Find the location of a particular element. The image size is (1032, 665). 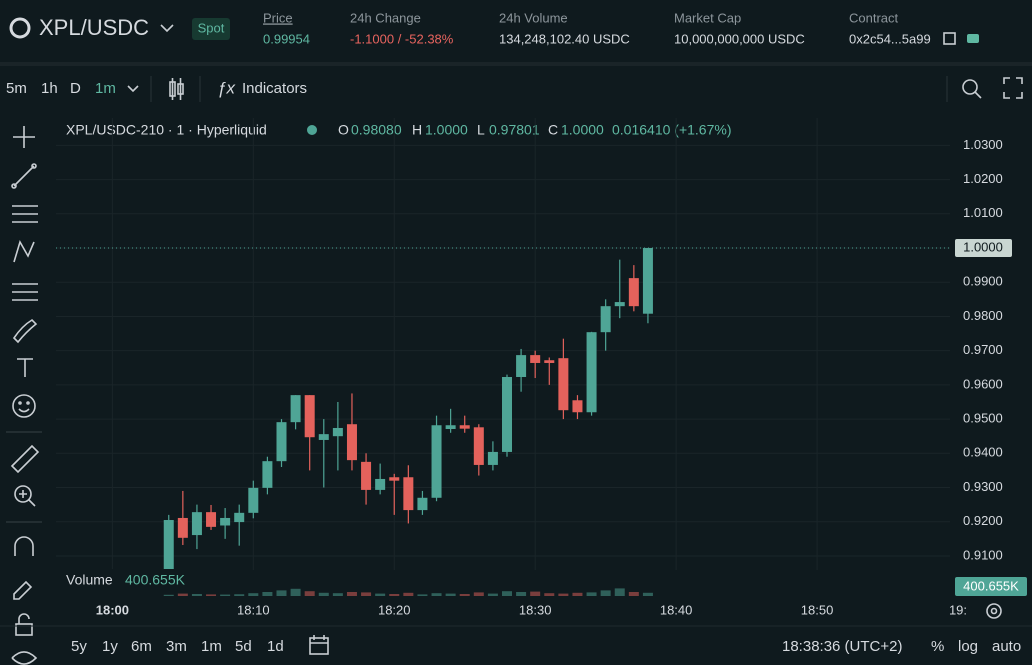

stat-label: Price is located at coordinates (278, 17).